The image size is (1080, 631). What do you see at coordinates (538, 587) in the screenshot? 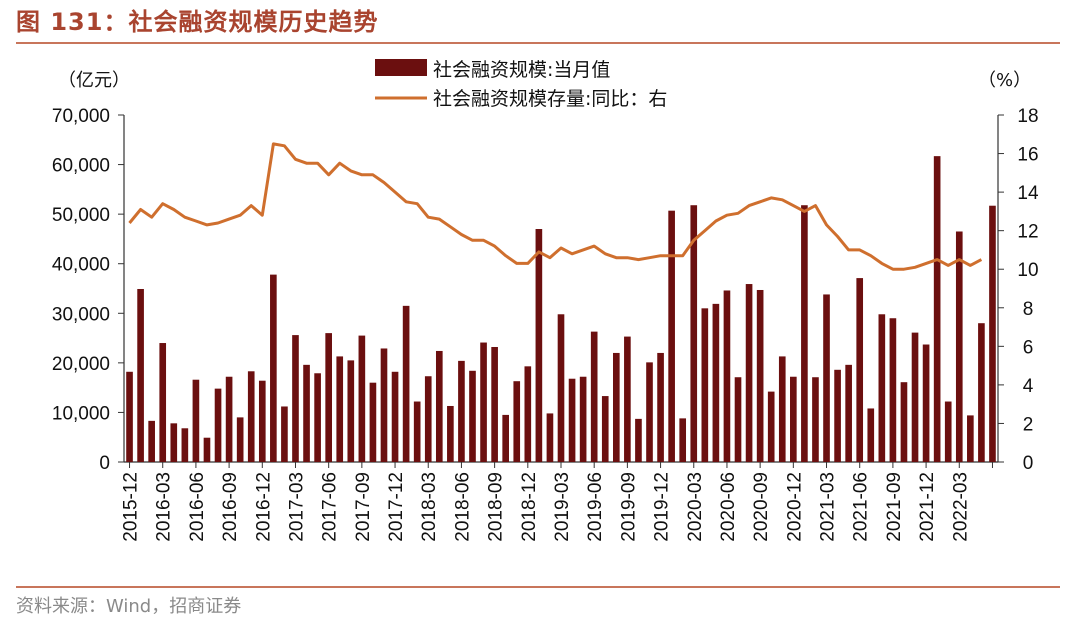
I see `footer-divider` at bounding box center [538, 587].